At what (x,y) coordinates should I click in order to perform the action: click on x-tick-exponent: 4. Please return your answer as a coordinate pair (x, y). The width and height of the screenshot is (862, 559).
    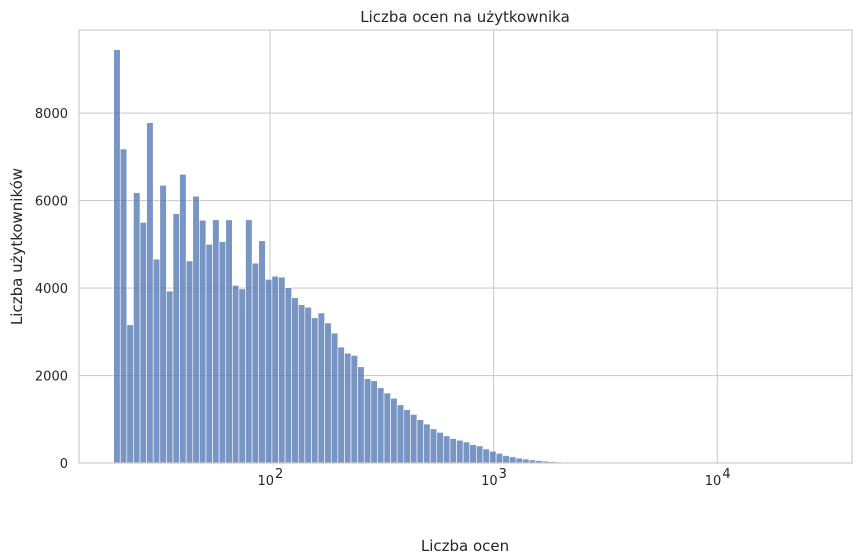
    Looking at the image, I should click on (726, 474).